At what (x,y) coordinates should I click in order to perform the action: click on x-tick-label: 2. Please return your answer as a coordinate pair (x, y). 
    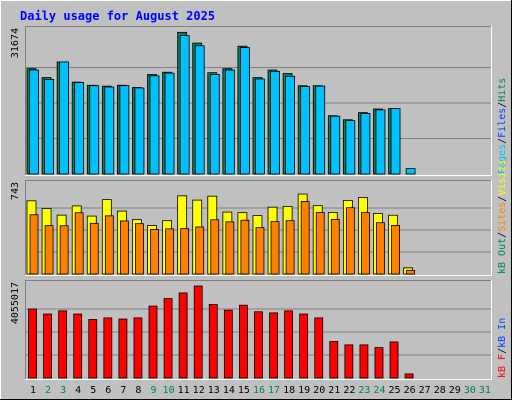
    Looking at the image, I should click on (48, 390).